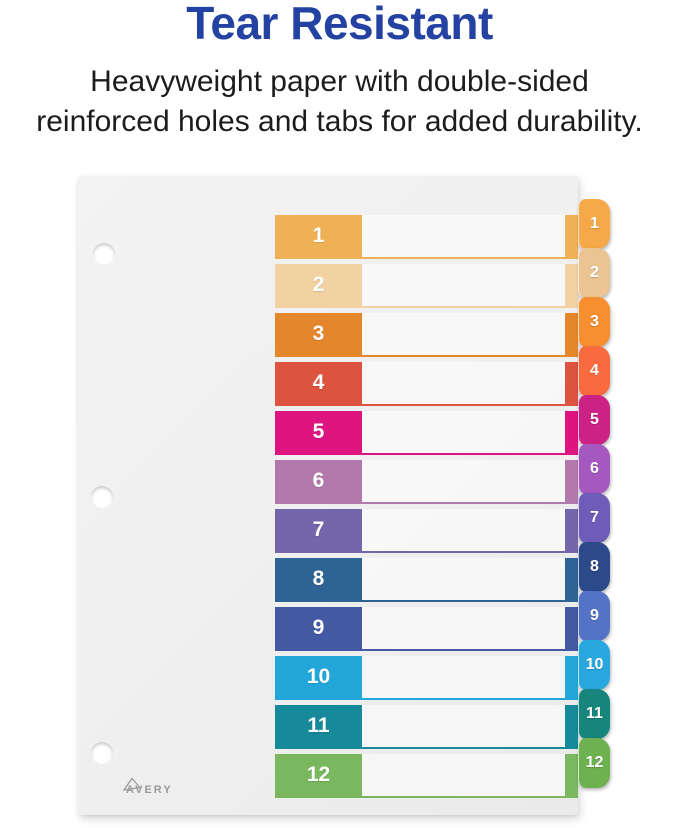  I want to click on row-number: 9, so click(318, 627).